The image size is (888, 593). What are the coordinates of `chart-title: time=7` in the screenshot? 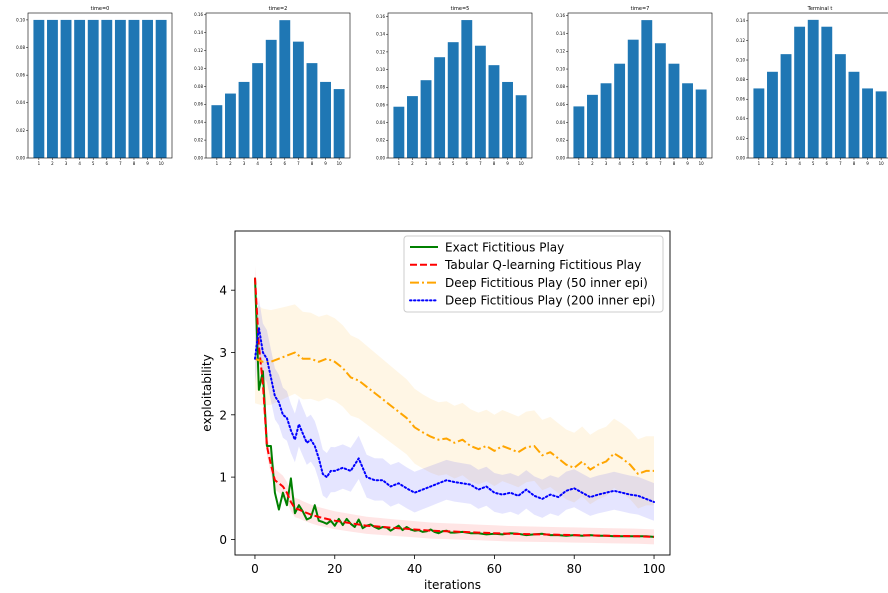 It's located at (640, 9).